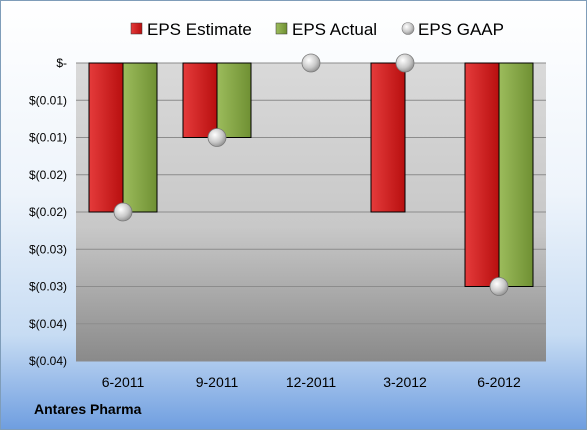 The width and height of the screenshot is (587, 431). I want to click on x-category-label: 3-2012, so click(405, 382).